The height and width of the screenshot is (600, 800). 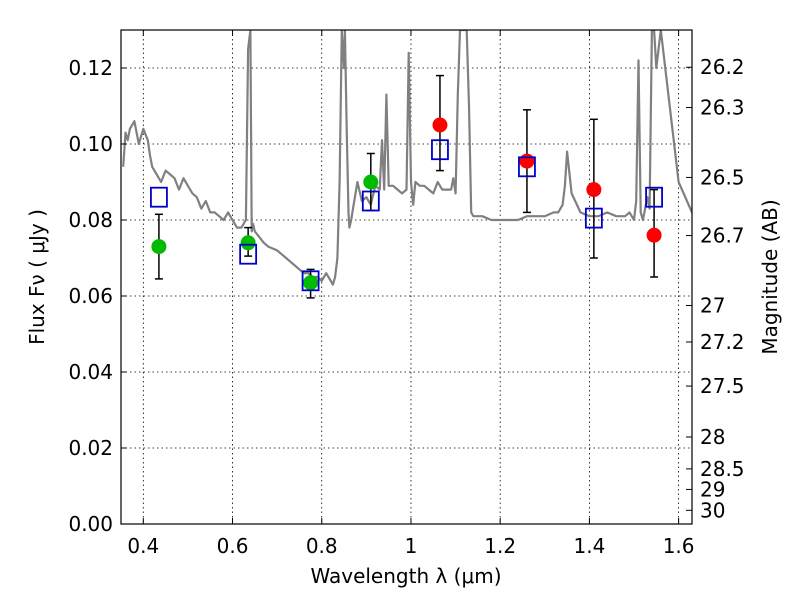 What do you see at coordinates (722, 177) in the screenshot?
I see `right-tick-label: 26.5` at bounding box center [722, 177].